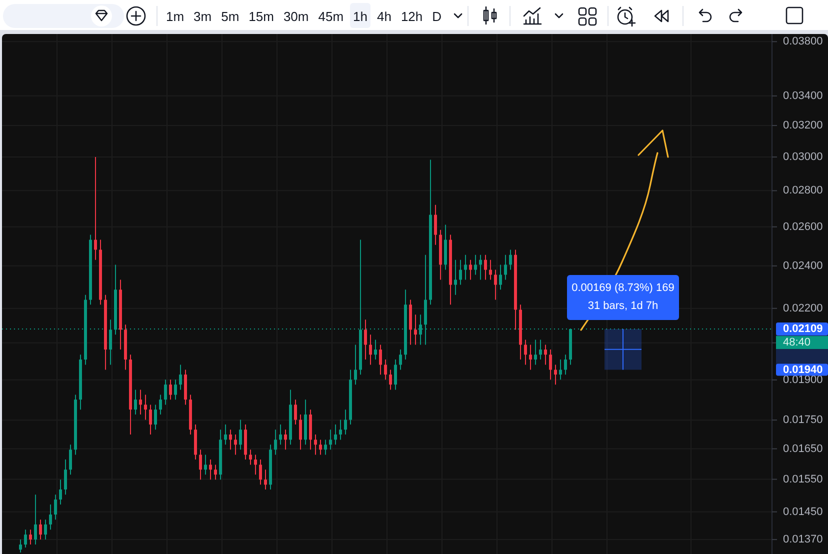 The width and height of the screenshot is (828, 554). Describe the element at coordinates (437, 16) in the screenshot. I see `text: D` at that location.